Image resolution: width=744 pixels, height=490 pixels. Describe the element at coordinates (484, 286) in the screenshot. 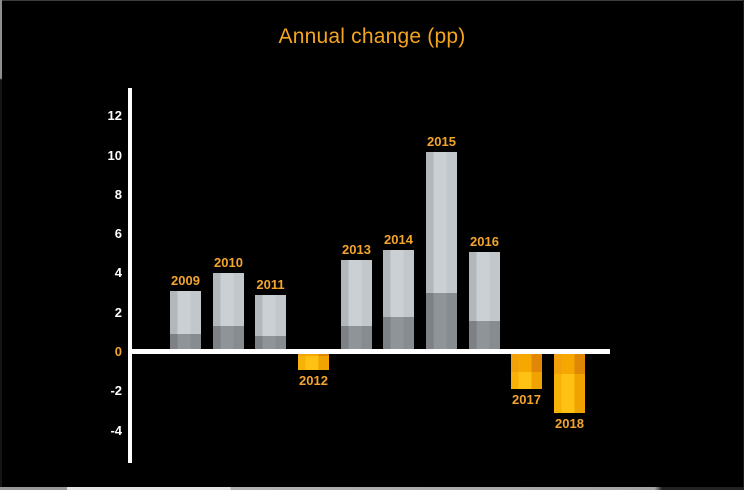

I see `bar-2016-outer-segment` at that location.